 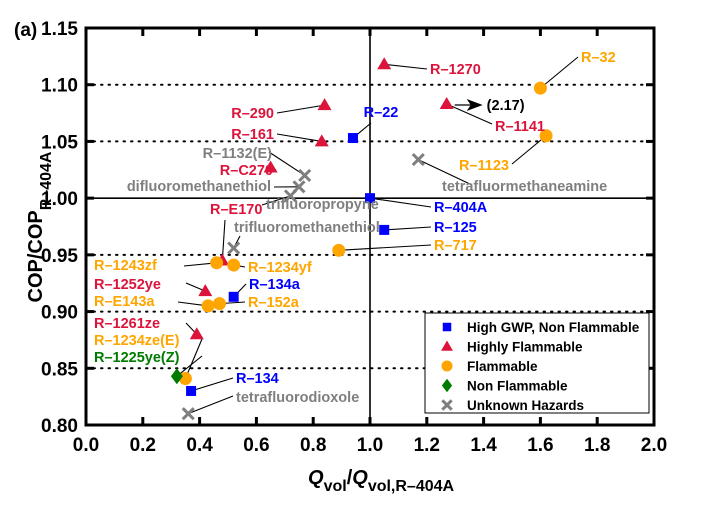 I want to click on svg-text: COP/COPR–404A, so click(x=40, y=226).